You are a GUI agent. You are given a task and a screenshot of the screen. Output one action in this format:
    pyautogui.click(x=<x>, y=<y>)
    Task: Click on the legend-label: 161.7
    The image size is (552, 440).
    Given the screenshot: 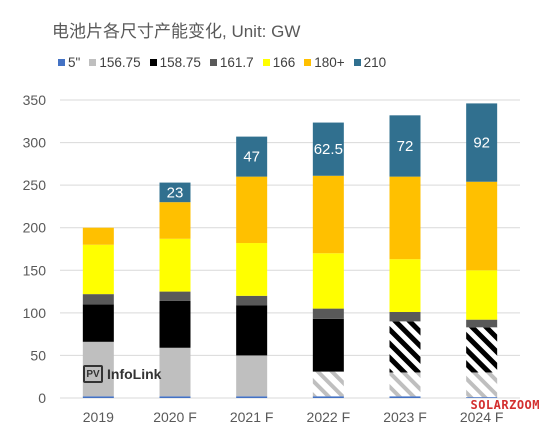 What is the action you would take?
    pyautogui.click(x=236, y=62)
    